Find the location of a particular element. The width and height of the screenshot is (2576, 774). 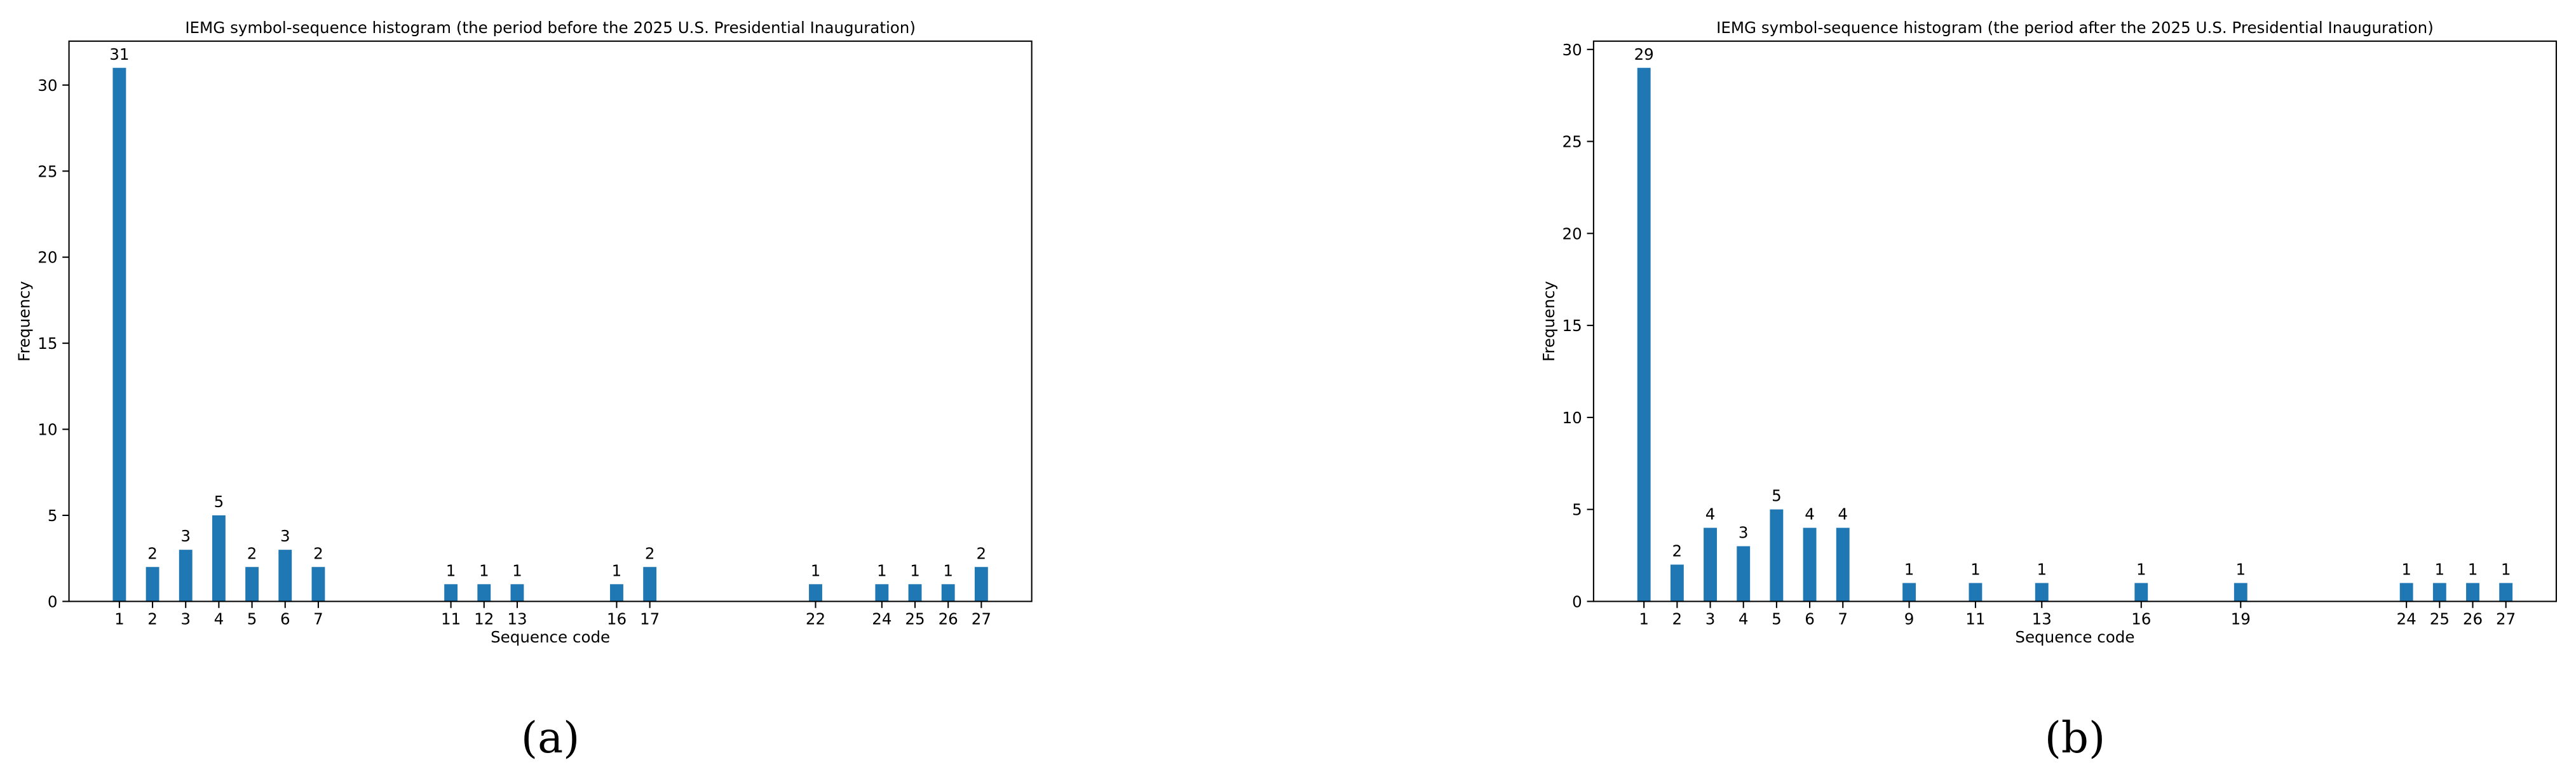

value-label: 31 is located at coordinates (119, 54).